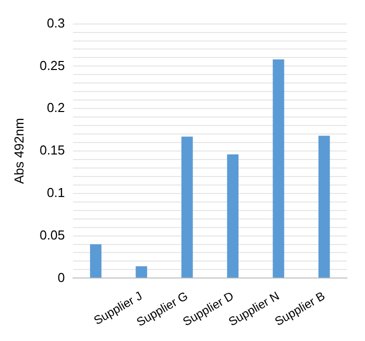  What do you see at coordinates (52, 65) in the screenshot?
I see `y-tick-label: 0.25` at bounding box center [52, 65].